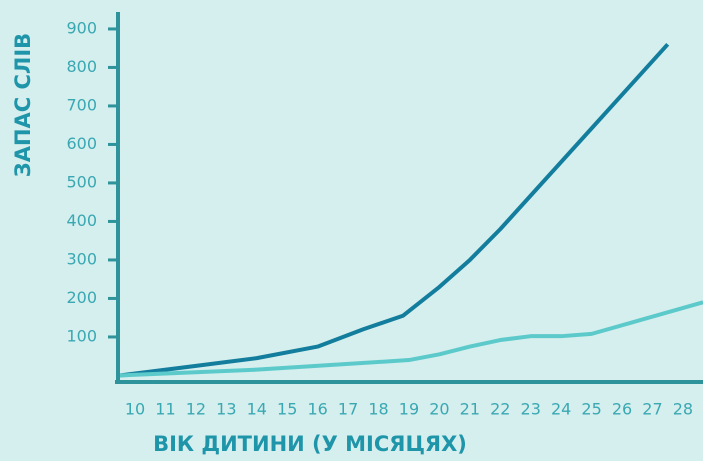  Describe the element at coordinates (81, 104) in the screenshot. I see `y-tick-label: 700` at that location.